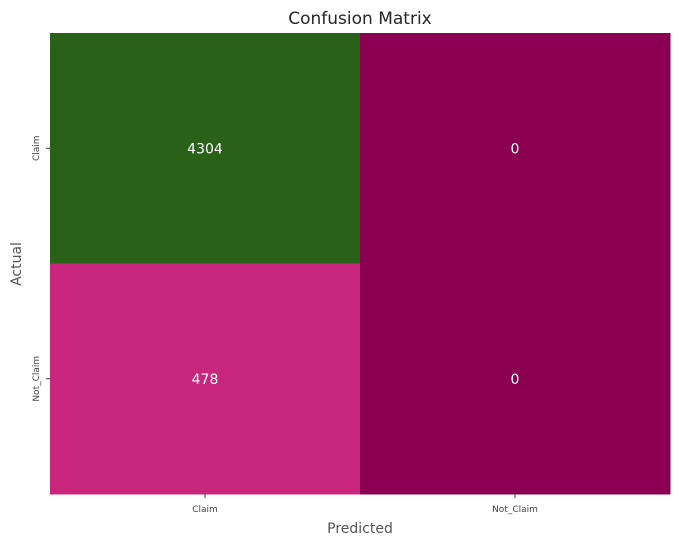  I want to click on cell-value-1-0: 478, so click(205, 380).